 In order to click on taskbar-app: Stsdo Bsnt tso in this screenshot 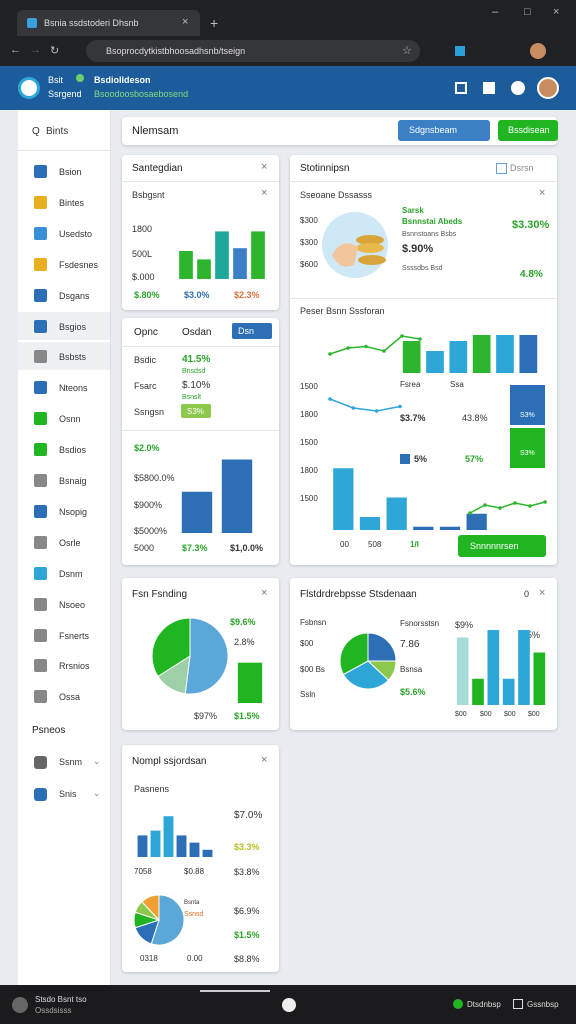, I will do `click(61, 999)`.